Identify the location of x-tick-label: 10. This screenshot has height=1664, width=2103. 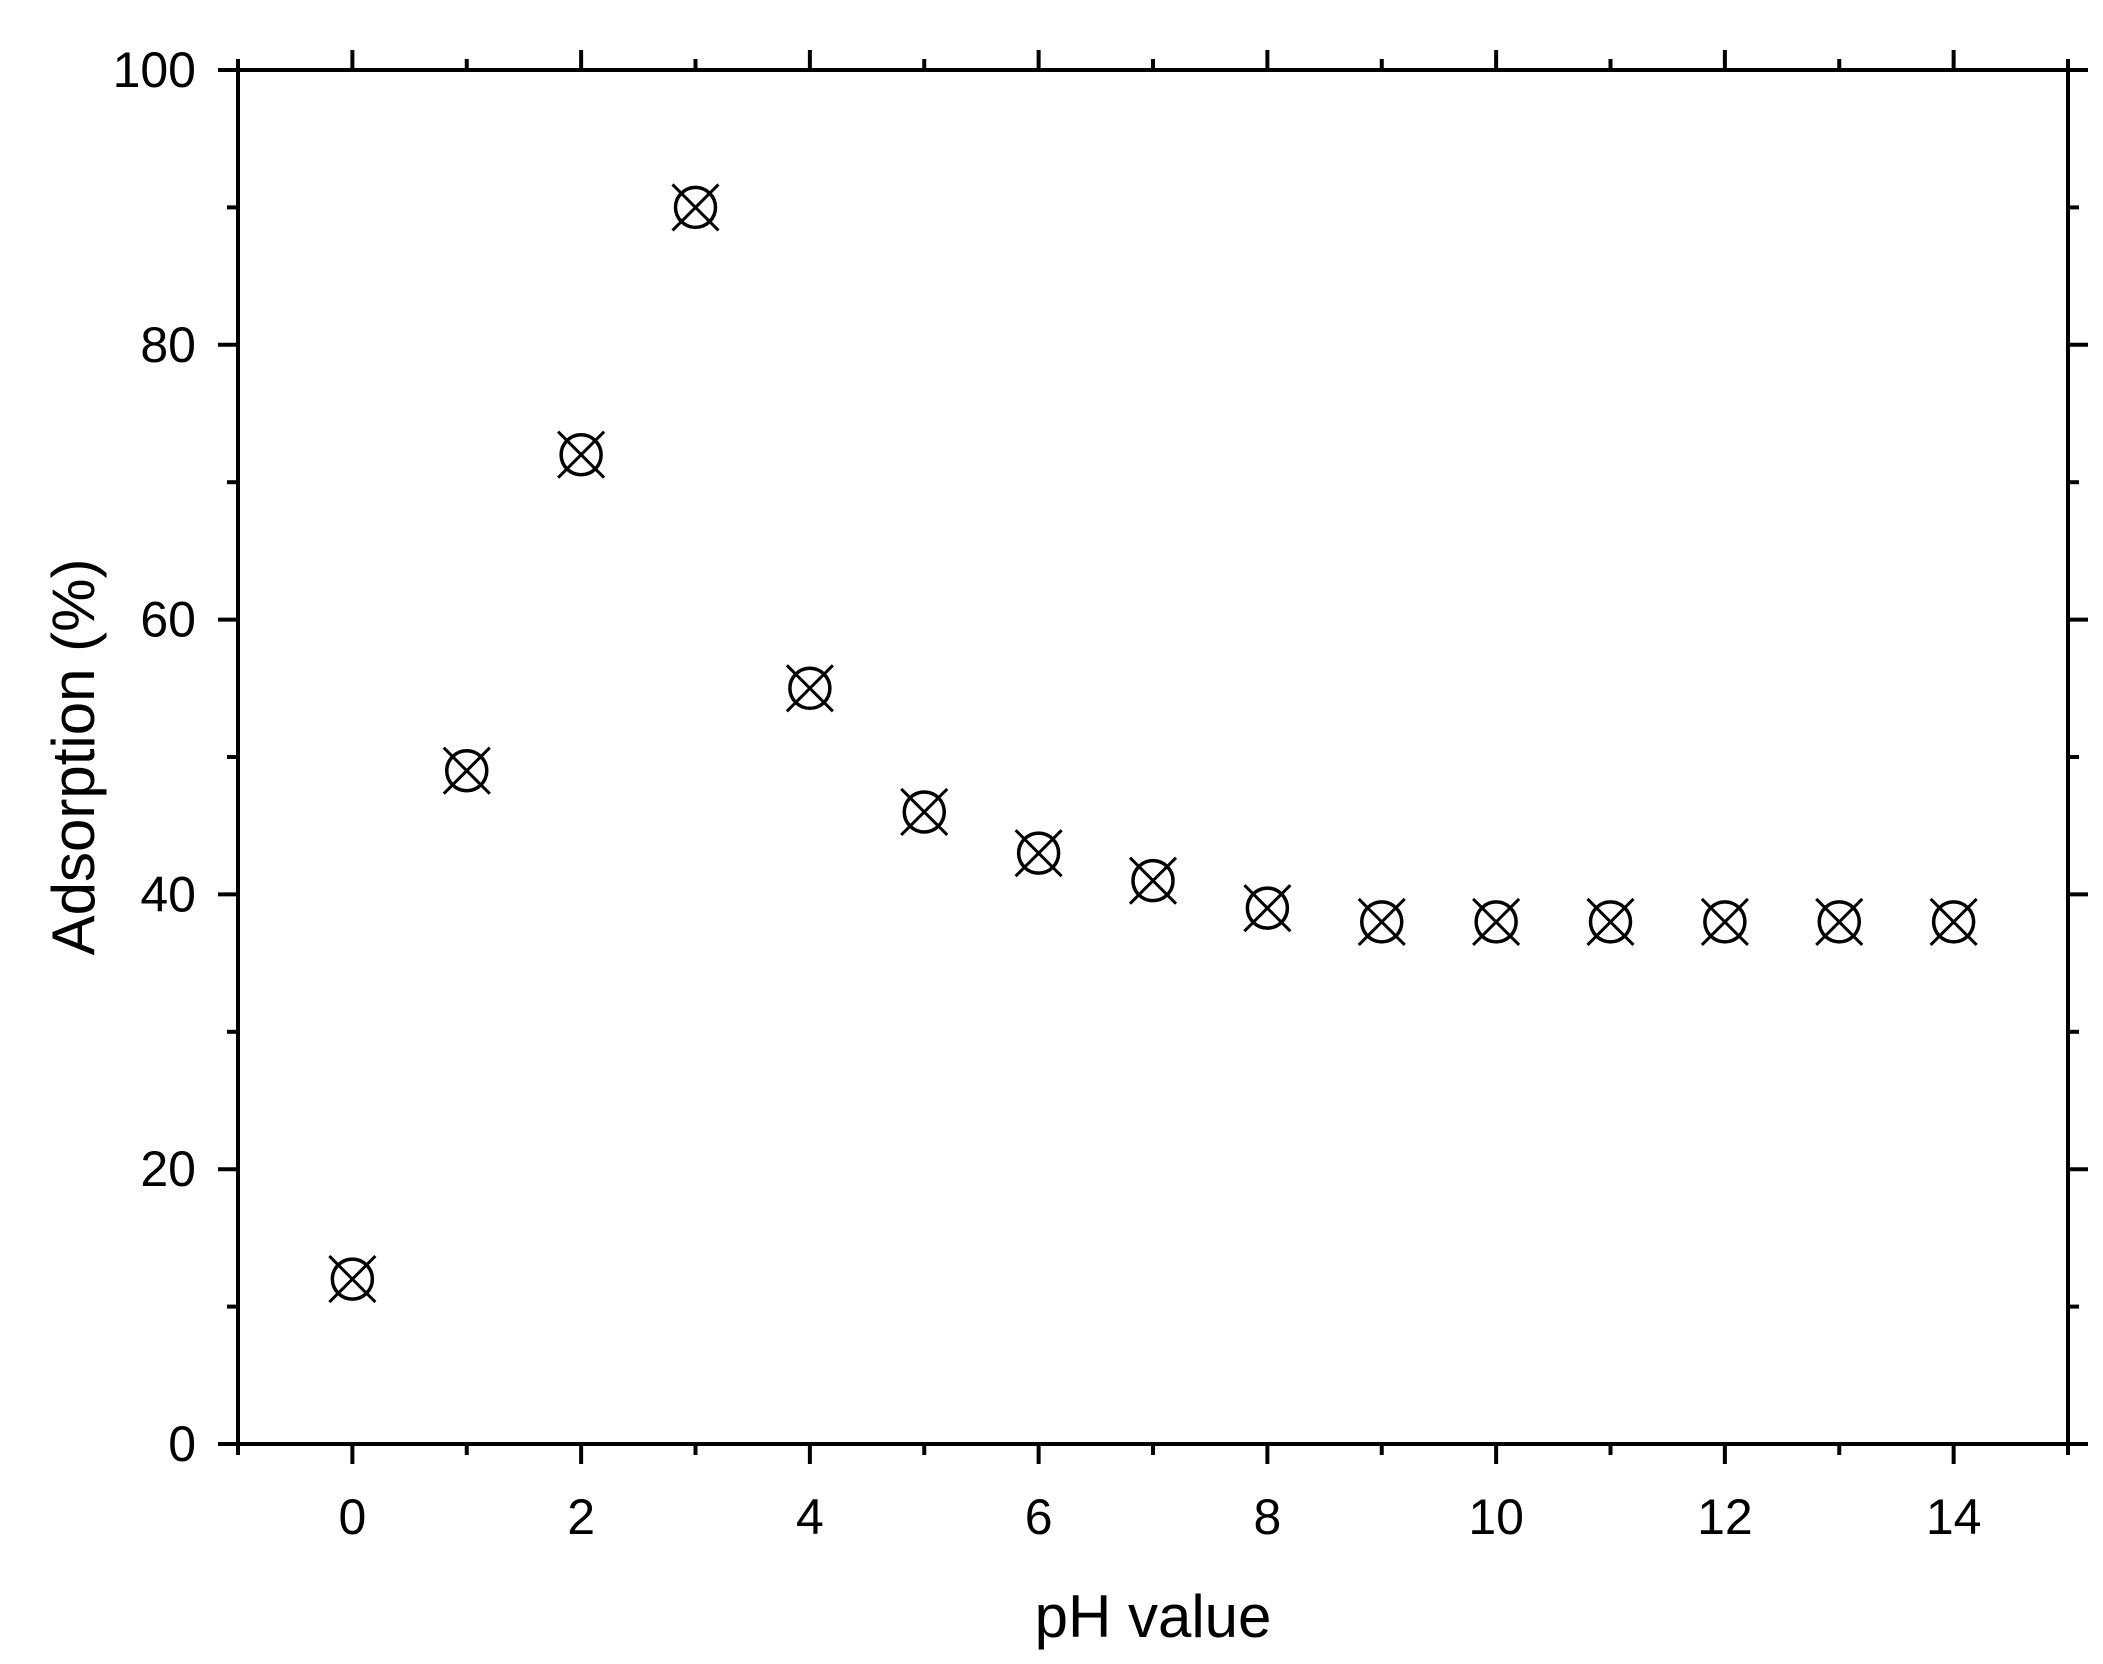
(1496, 1517).